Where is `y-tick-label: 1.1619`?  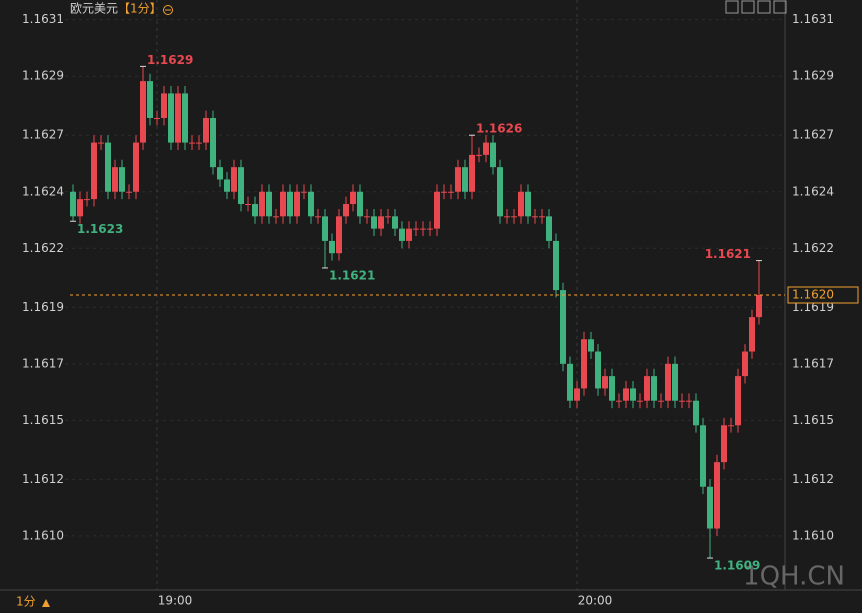
y-tick-label: 1.1619 is located at coordinates (43, 307).